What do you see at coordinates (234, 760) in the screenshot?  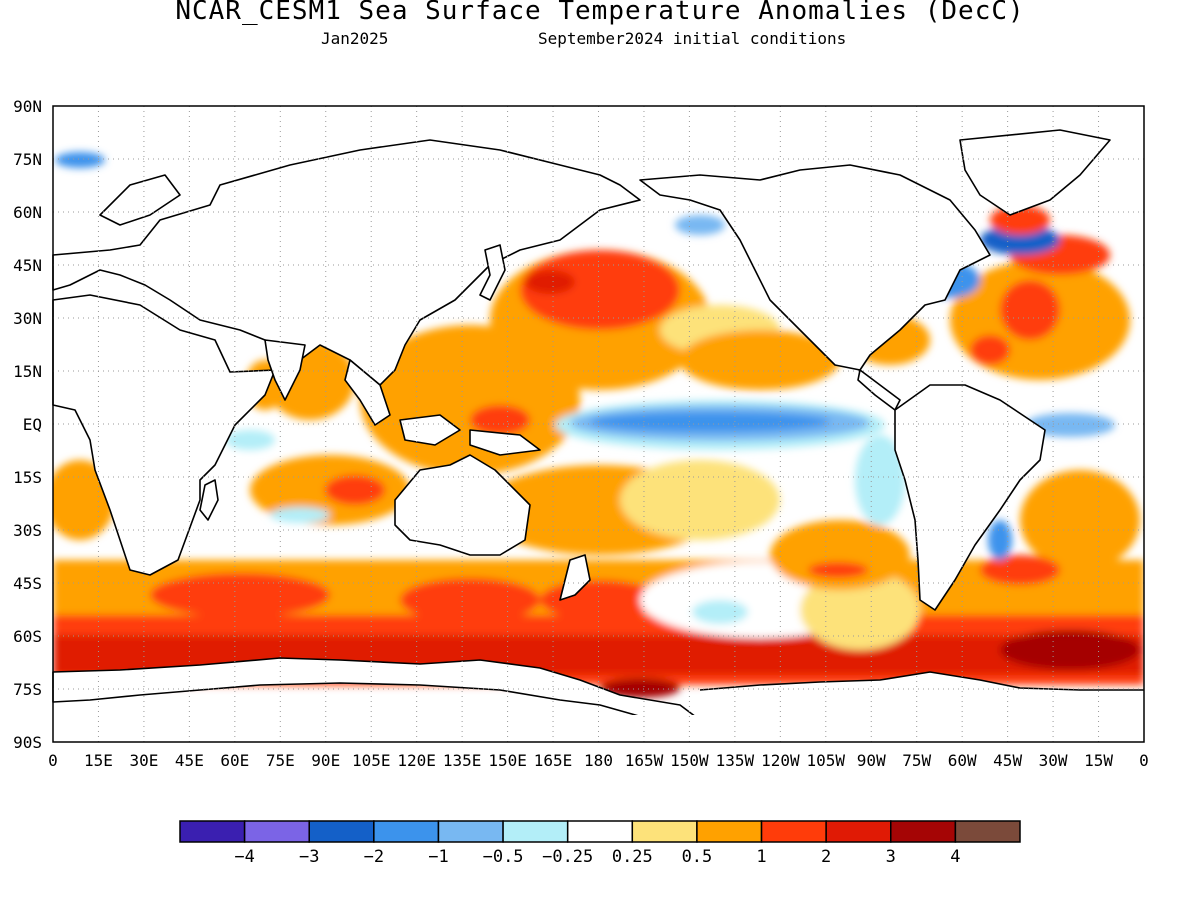 I see `lon-label: 60E` at bounding box center [234, 760].